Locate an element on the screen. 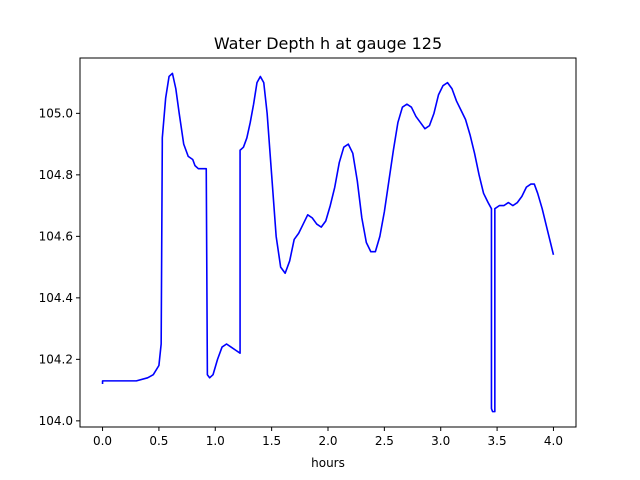  x-tick-label: 1.0 is located at coordinates (215, 441).